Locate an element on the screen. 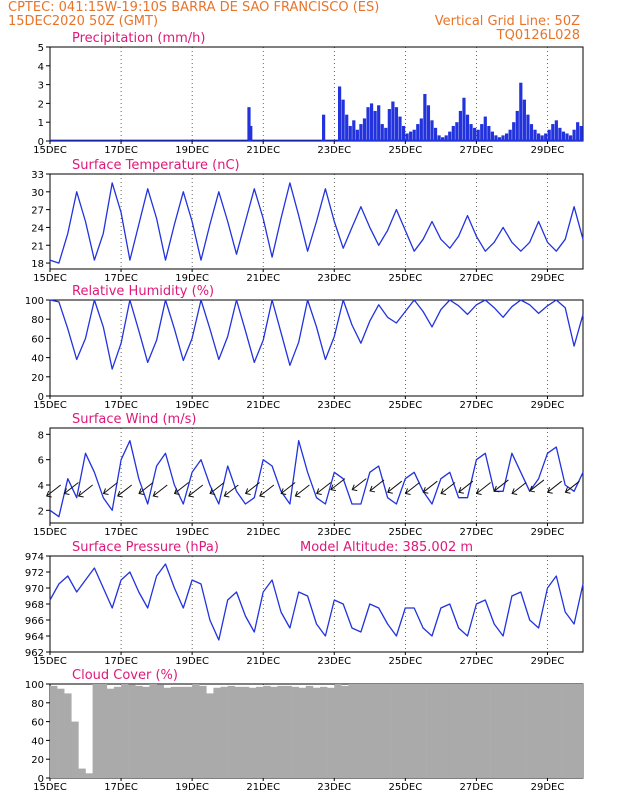  y-tick-label: 968 is located at coordinates (34, 605).